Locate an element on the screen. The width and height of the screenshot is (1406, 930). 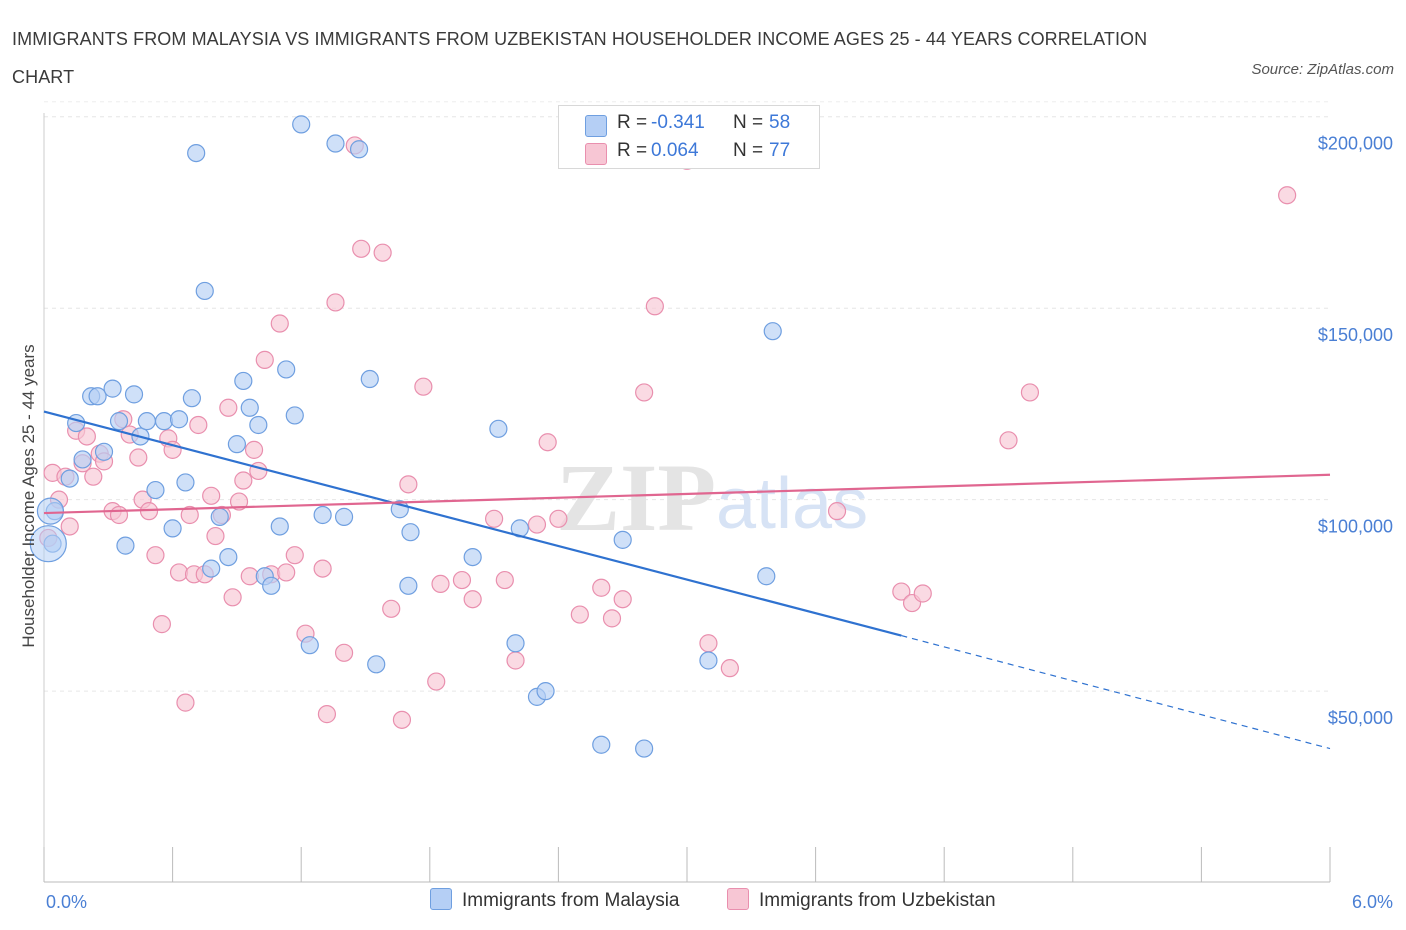
malaysia-point-large is located at coordinates (48, 544).